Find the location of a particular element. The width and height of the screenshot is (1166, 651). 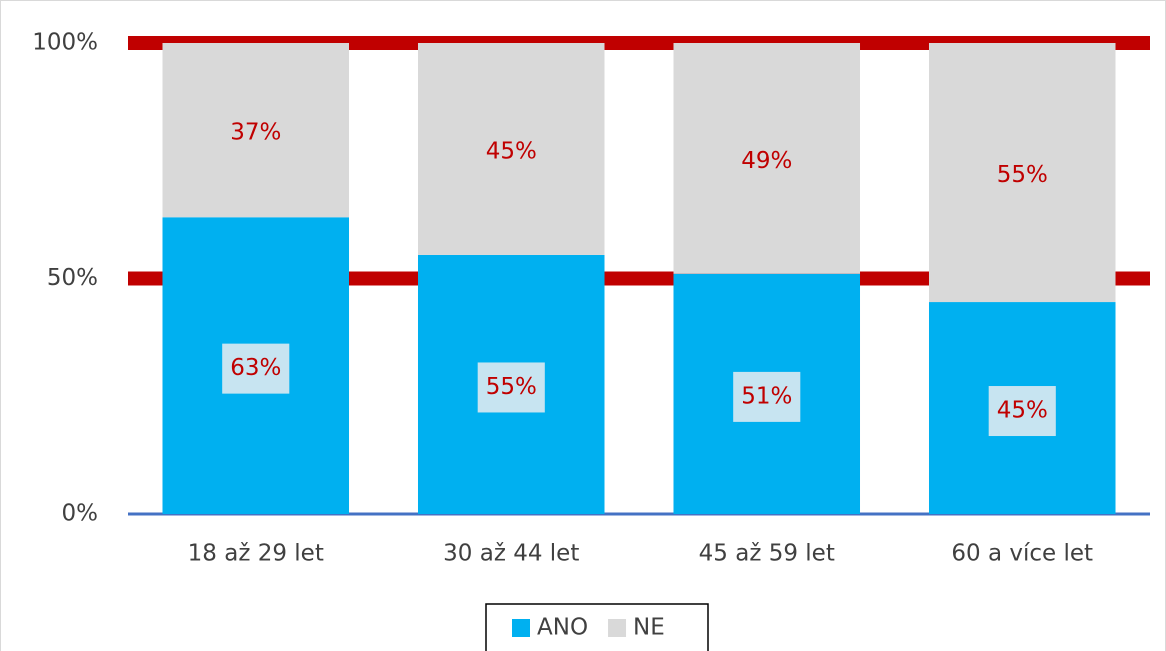

x-tick-label: 18 až 29 let is located at coordinates (256, 554).